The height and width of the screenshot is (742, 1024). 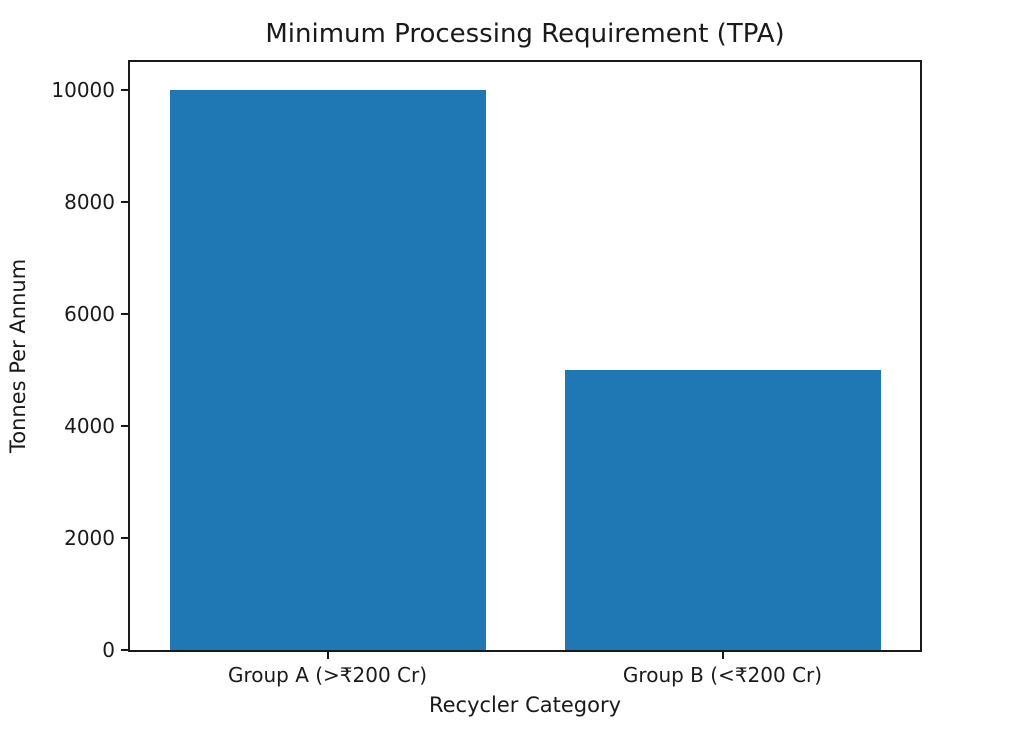 What do you see at coordinates (525, 34) in the screenshot?
I see `chart-title: Minimum Processing Requirement (TPA)` at bounding box center [525, 34].